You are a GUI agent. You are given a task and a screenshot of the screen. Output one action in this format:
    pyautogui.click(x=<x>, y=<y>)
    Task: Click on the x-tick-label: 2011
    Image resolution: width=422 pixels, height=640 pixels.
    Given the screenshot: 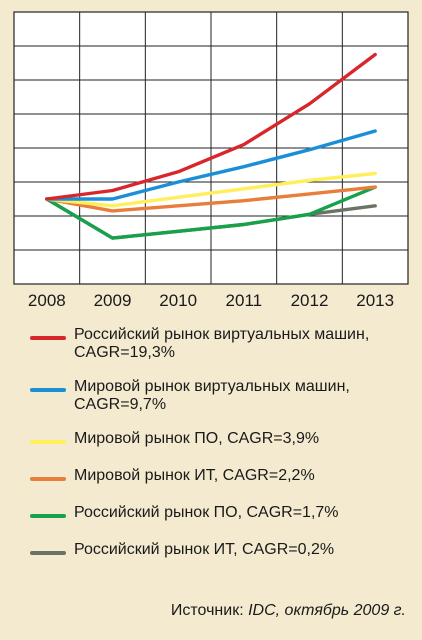 What is the action you would take?
    pyautogui.click(x=244, y=300)
    